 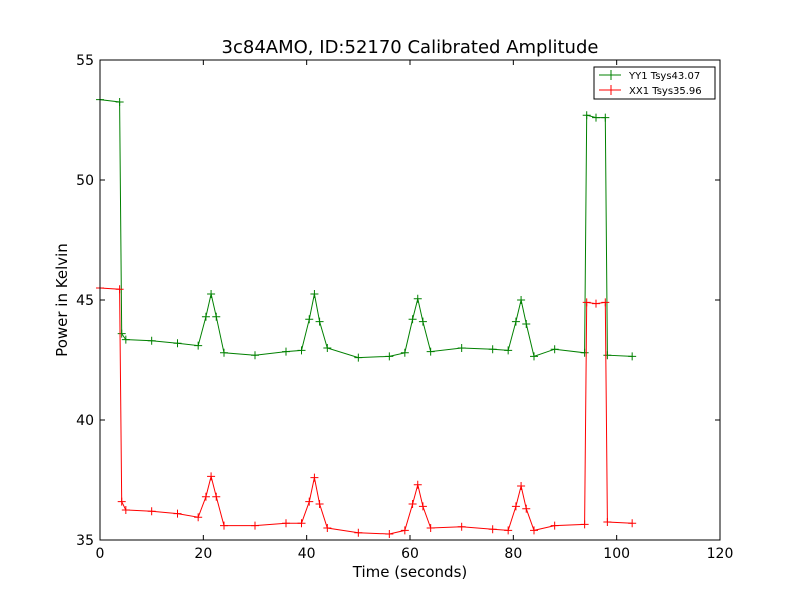 I want to click on chart-title: 3c84AMO, ID:52170 Calibrated Amplitude, so click(x=410, y=47).